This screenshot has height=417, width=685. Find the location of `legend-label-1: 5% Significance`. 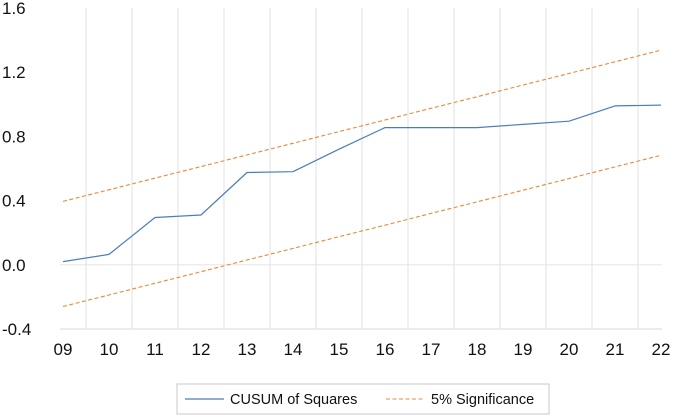

legend-label-1: 5% Significance is located at coordinates (482, 400).